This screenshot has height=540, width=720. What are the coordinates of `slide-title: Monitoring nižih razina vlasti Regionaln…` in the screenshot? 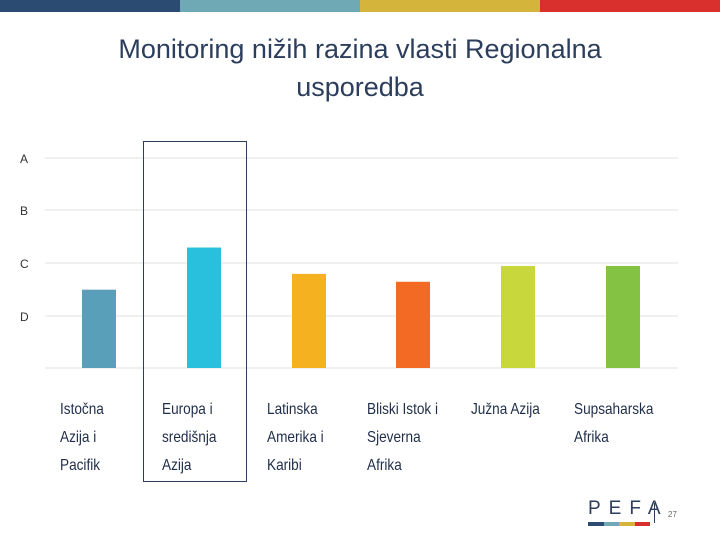 It's located at (360, 68).